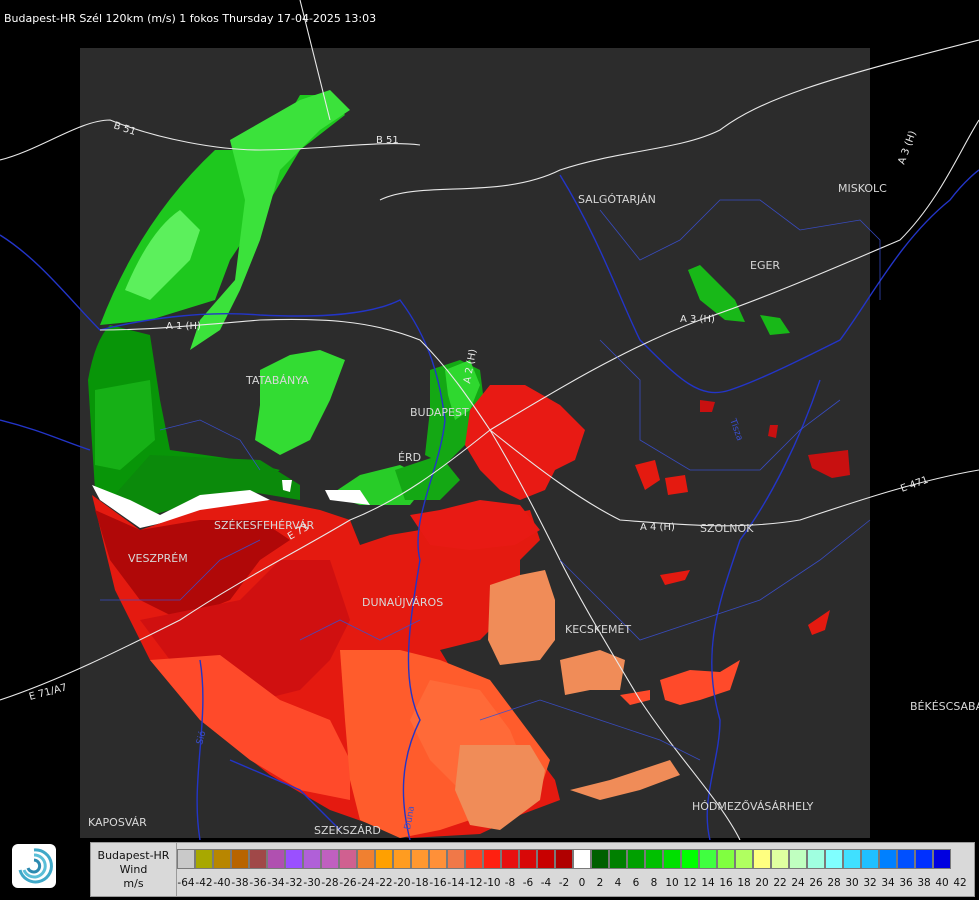 The height and width of the screenshot is (900, 979). What do you see at coordinates (816, 883) in the screenshot?
I see `legend-tick: 26` at bounding box center [816, 883].